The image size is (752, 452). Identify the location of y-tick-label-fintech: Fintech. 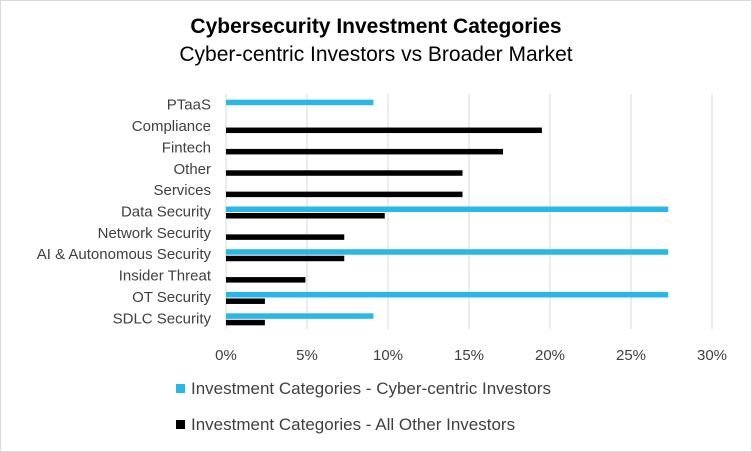
(186, 147).